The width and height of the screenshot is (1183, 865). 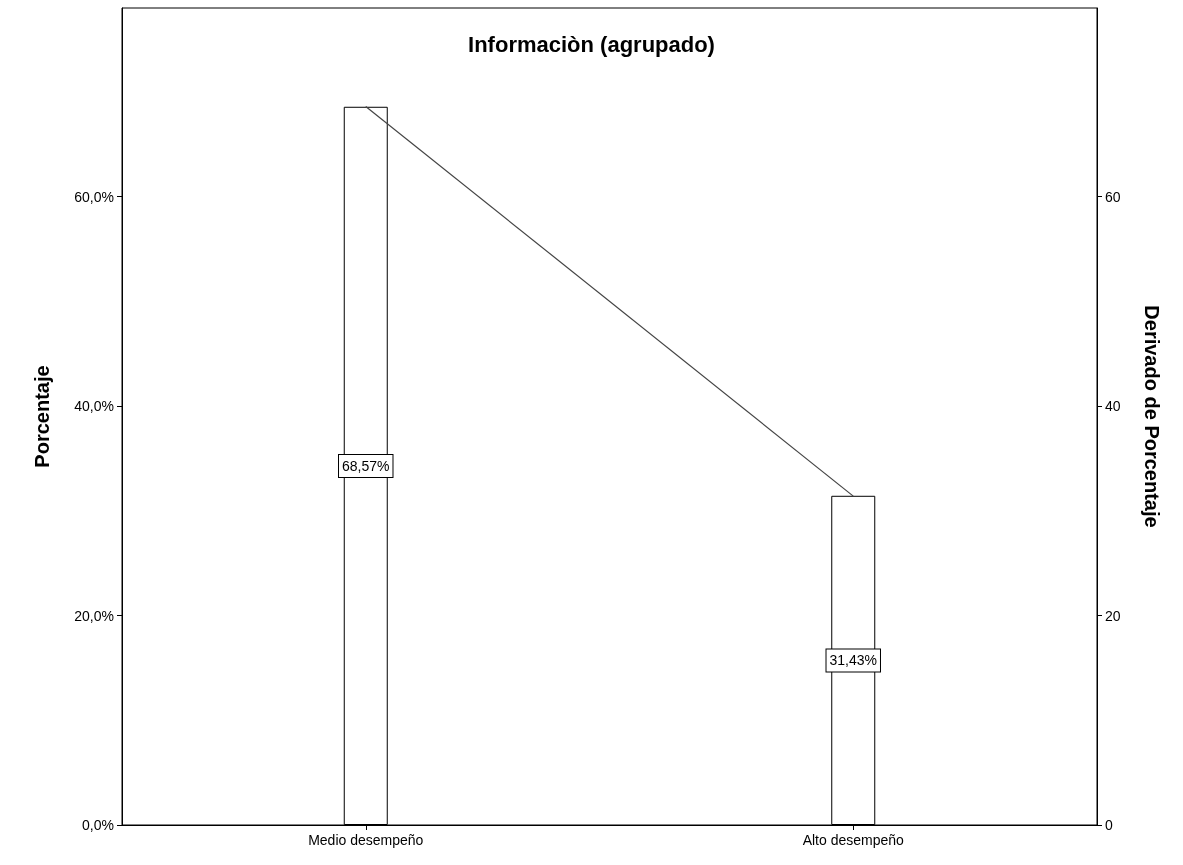 What do you see at coordinates (1113, 406) in the screenshot?
I see `y2-tick-label: 40` at bounding box center [1113, 406].